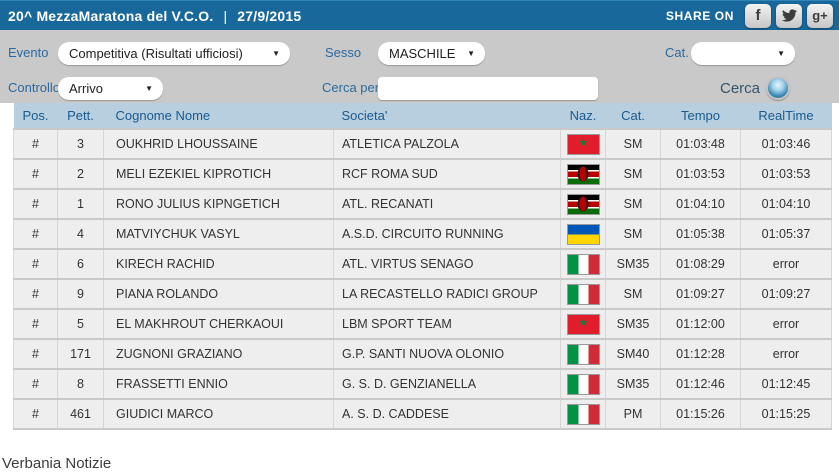 This screenshot has width=839, height=473. Describe the element at coordinates (447, 204) in the screenshot. I see `societa-cell: ATL. RECANATI` at that location.